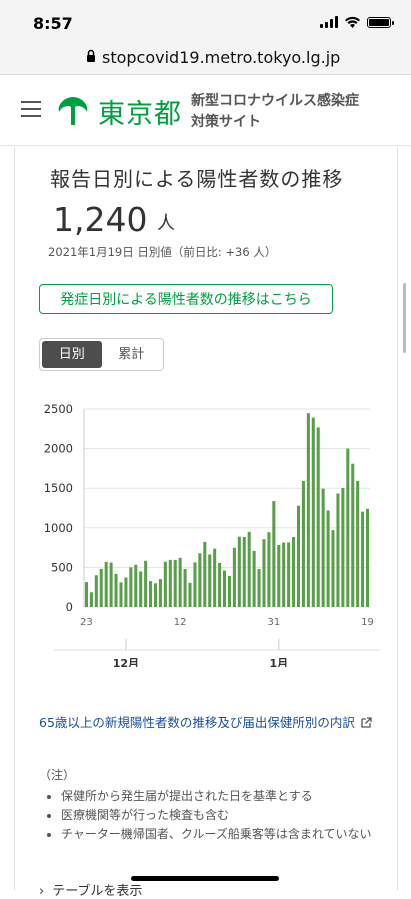  What do you see at coordinates (140, 114) in the screenshot?
I see `logo-text: 東京都` at bounding box center [140, 114].